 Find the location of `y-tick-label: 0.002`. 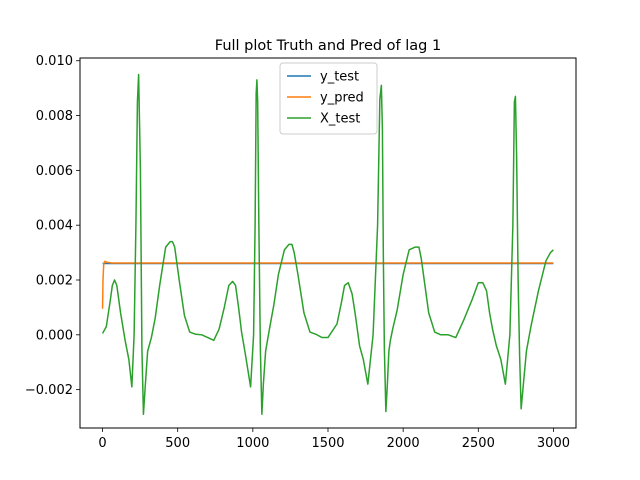

y-tick-label: 0.002 is located at coordinates (54, 281).